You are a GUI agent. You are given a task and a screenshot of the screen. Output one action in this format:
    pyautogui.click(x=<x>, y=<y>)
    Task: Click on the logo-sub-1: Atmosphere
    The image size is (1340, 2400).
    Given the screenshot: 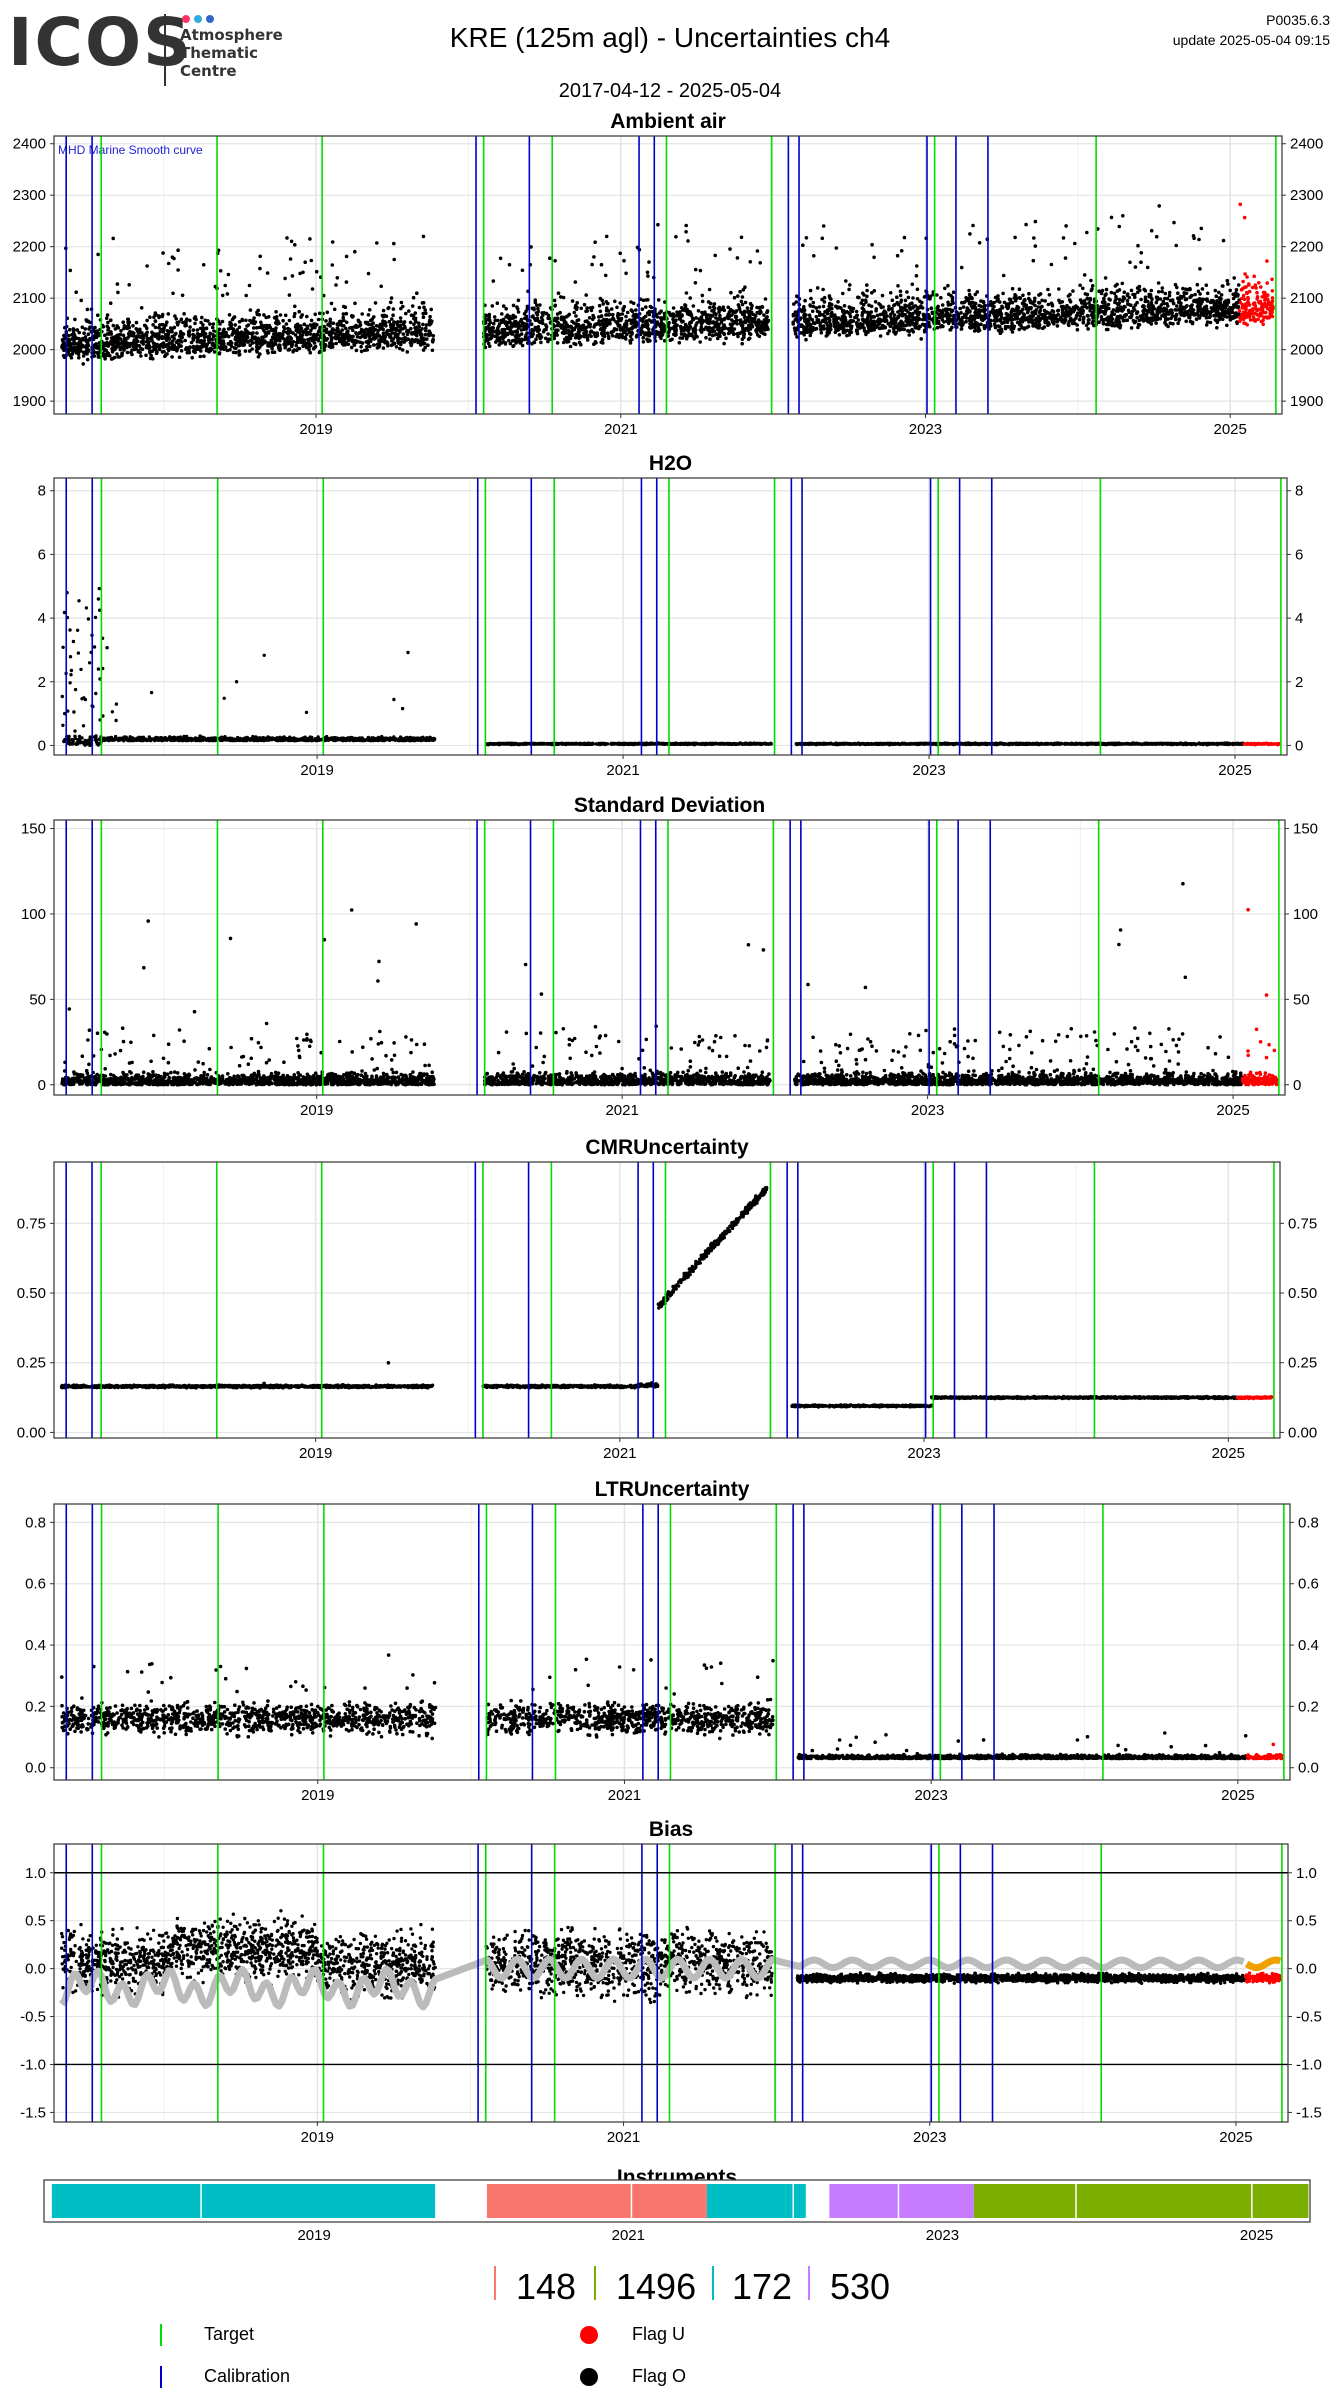 What is the action you would take?
    pyautogui.click(x=231, y=35)
    